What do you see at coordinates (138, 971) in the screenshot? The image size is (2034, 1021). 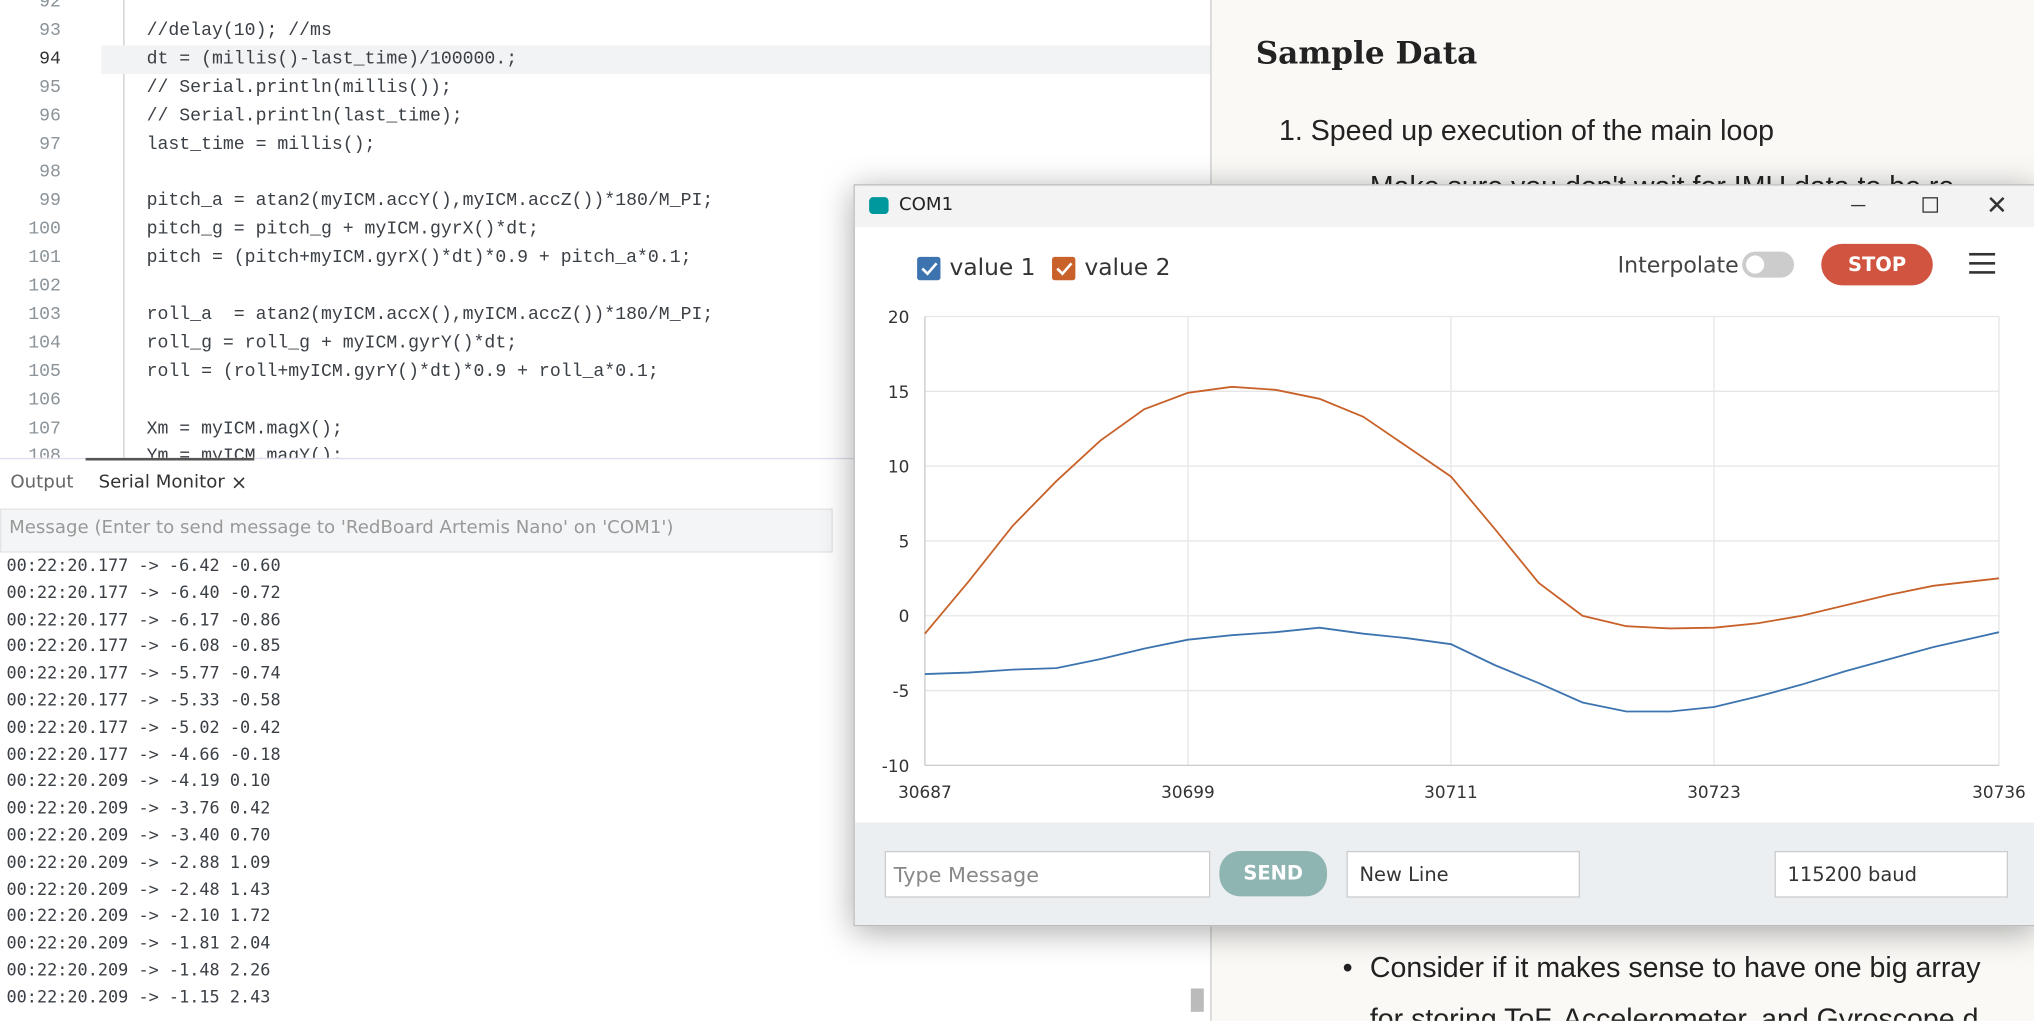 I see `log-line: 00:22:20.209 -> -1.48 2.26` at bounding box center [138, 971].